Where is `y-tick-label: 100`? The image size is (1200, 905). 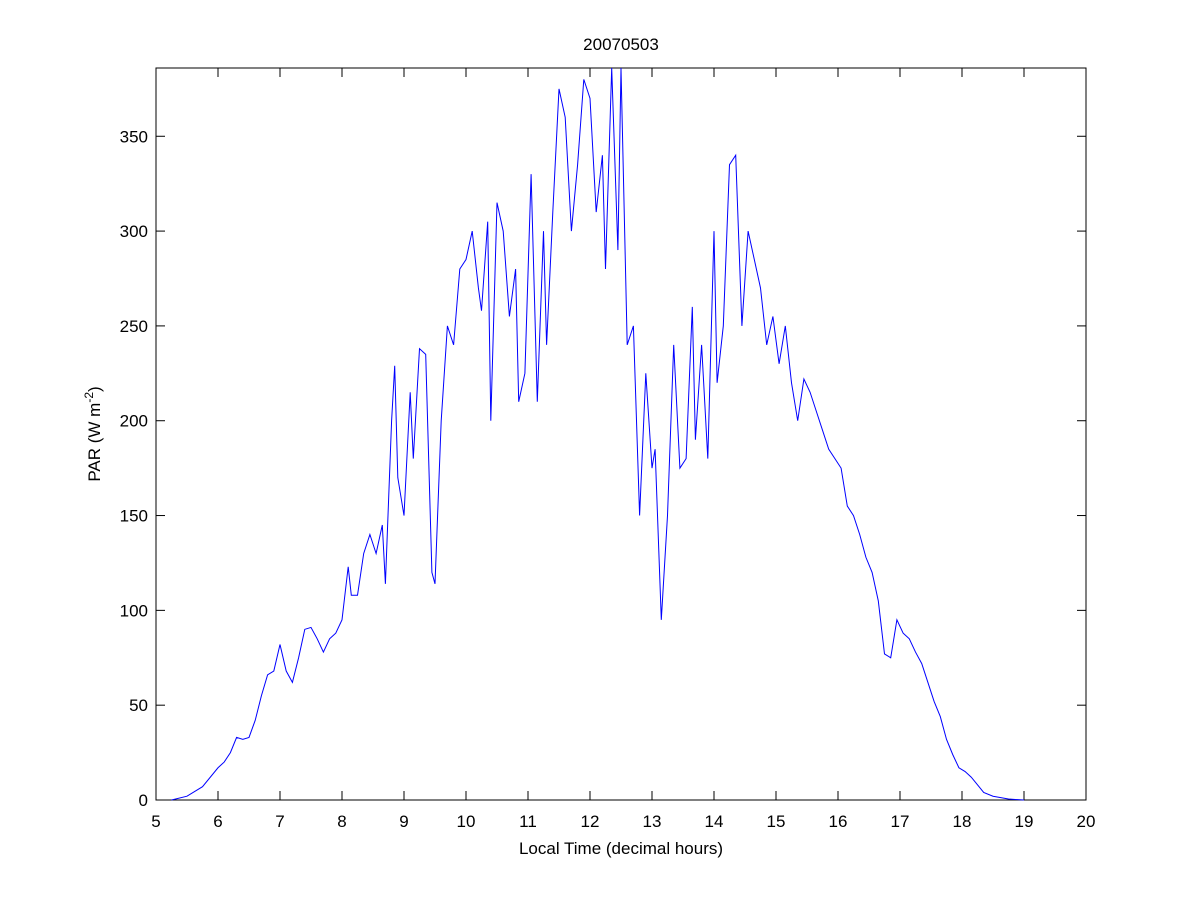 y-tick-label: 100 is located at coordinates (134, 610).